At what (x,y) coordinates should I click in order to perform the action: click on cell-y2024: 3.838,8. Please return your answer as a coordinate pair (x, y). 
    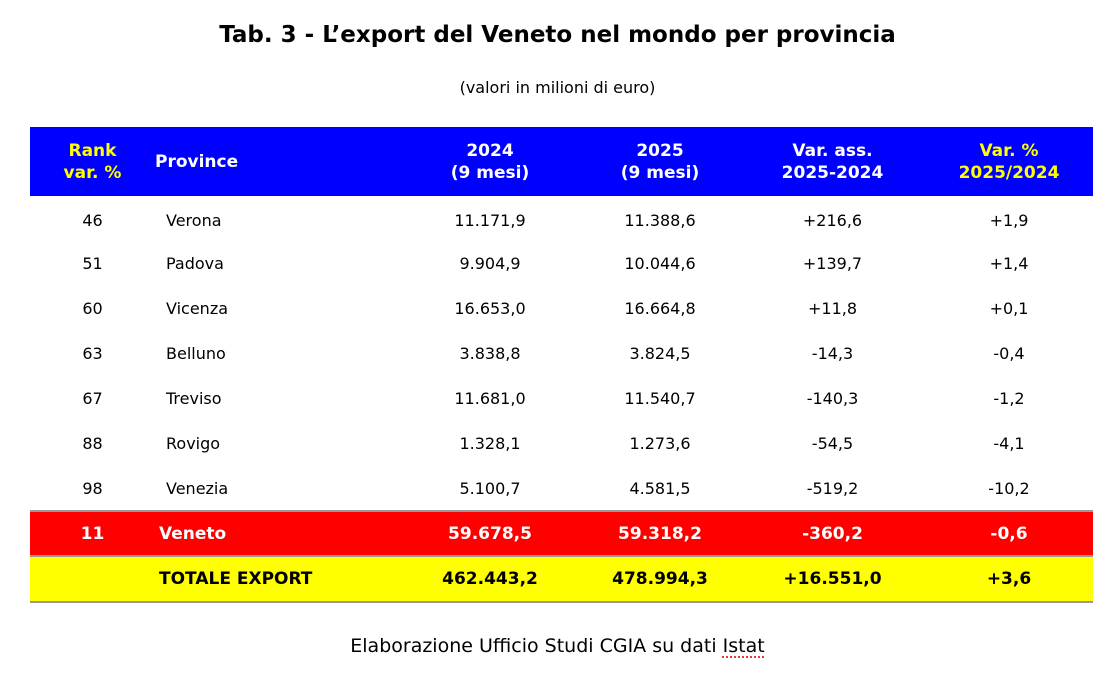
    Looking at the image, I should click on (490, 353).